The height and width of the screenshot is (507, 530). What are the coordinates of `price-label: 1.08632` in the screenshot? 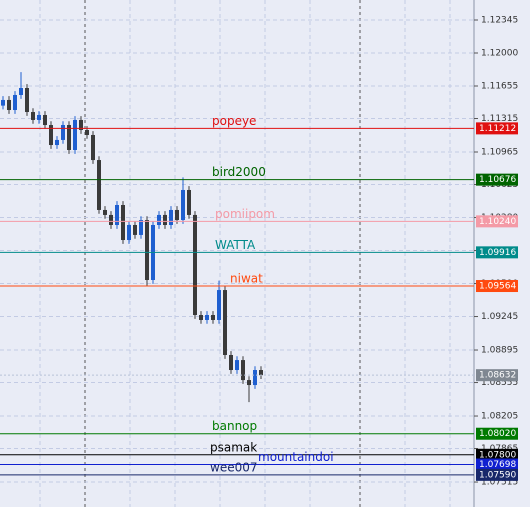 It's located at (497, 376).